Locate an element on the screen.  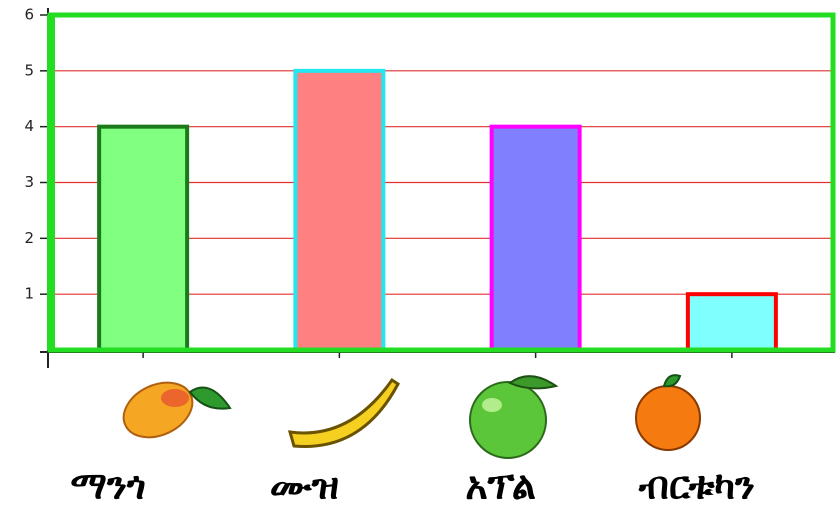
x-tick-label: አፕል is located at coordinates (500, 485).